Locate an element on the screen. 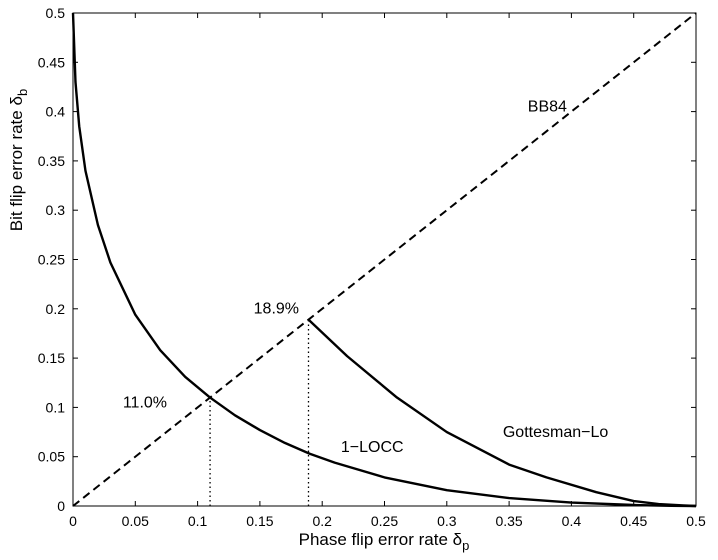 Image resolution: width=718 pixels, height=560 pixels. x-axis-label-text: Phase flip error rate is located at coordinates (373, 539).